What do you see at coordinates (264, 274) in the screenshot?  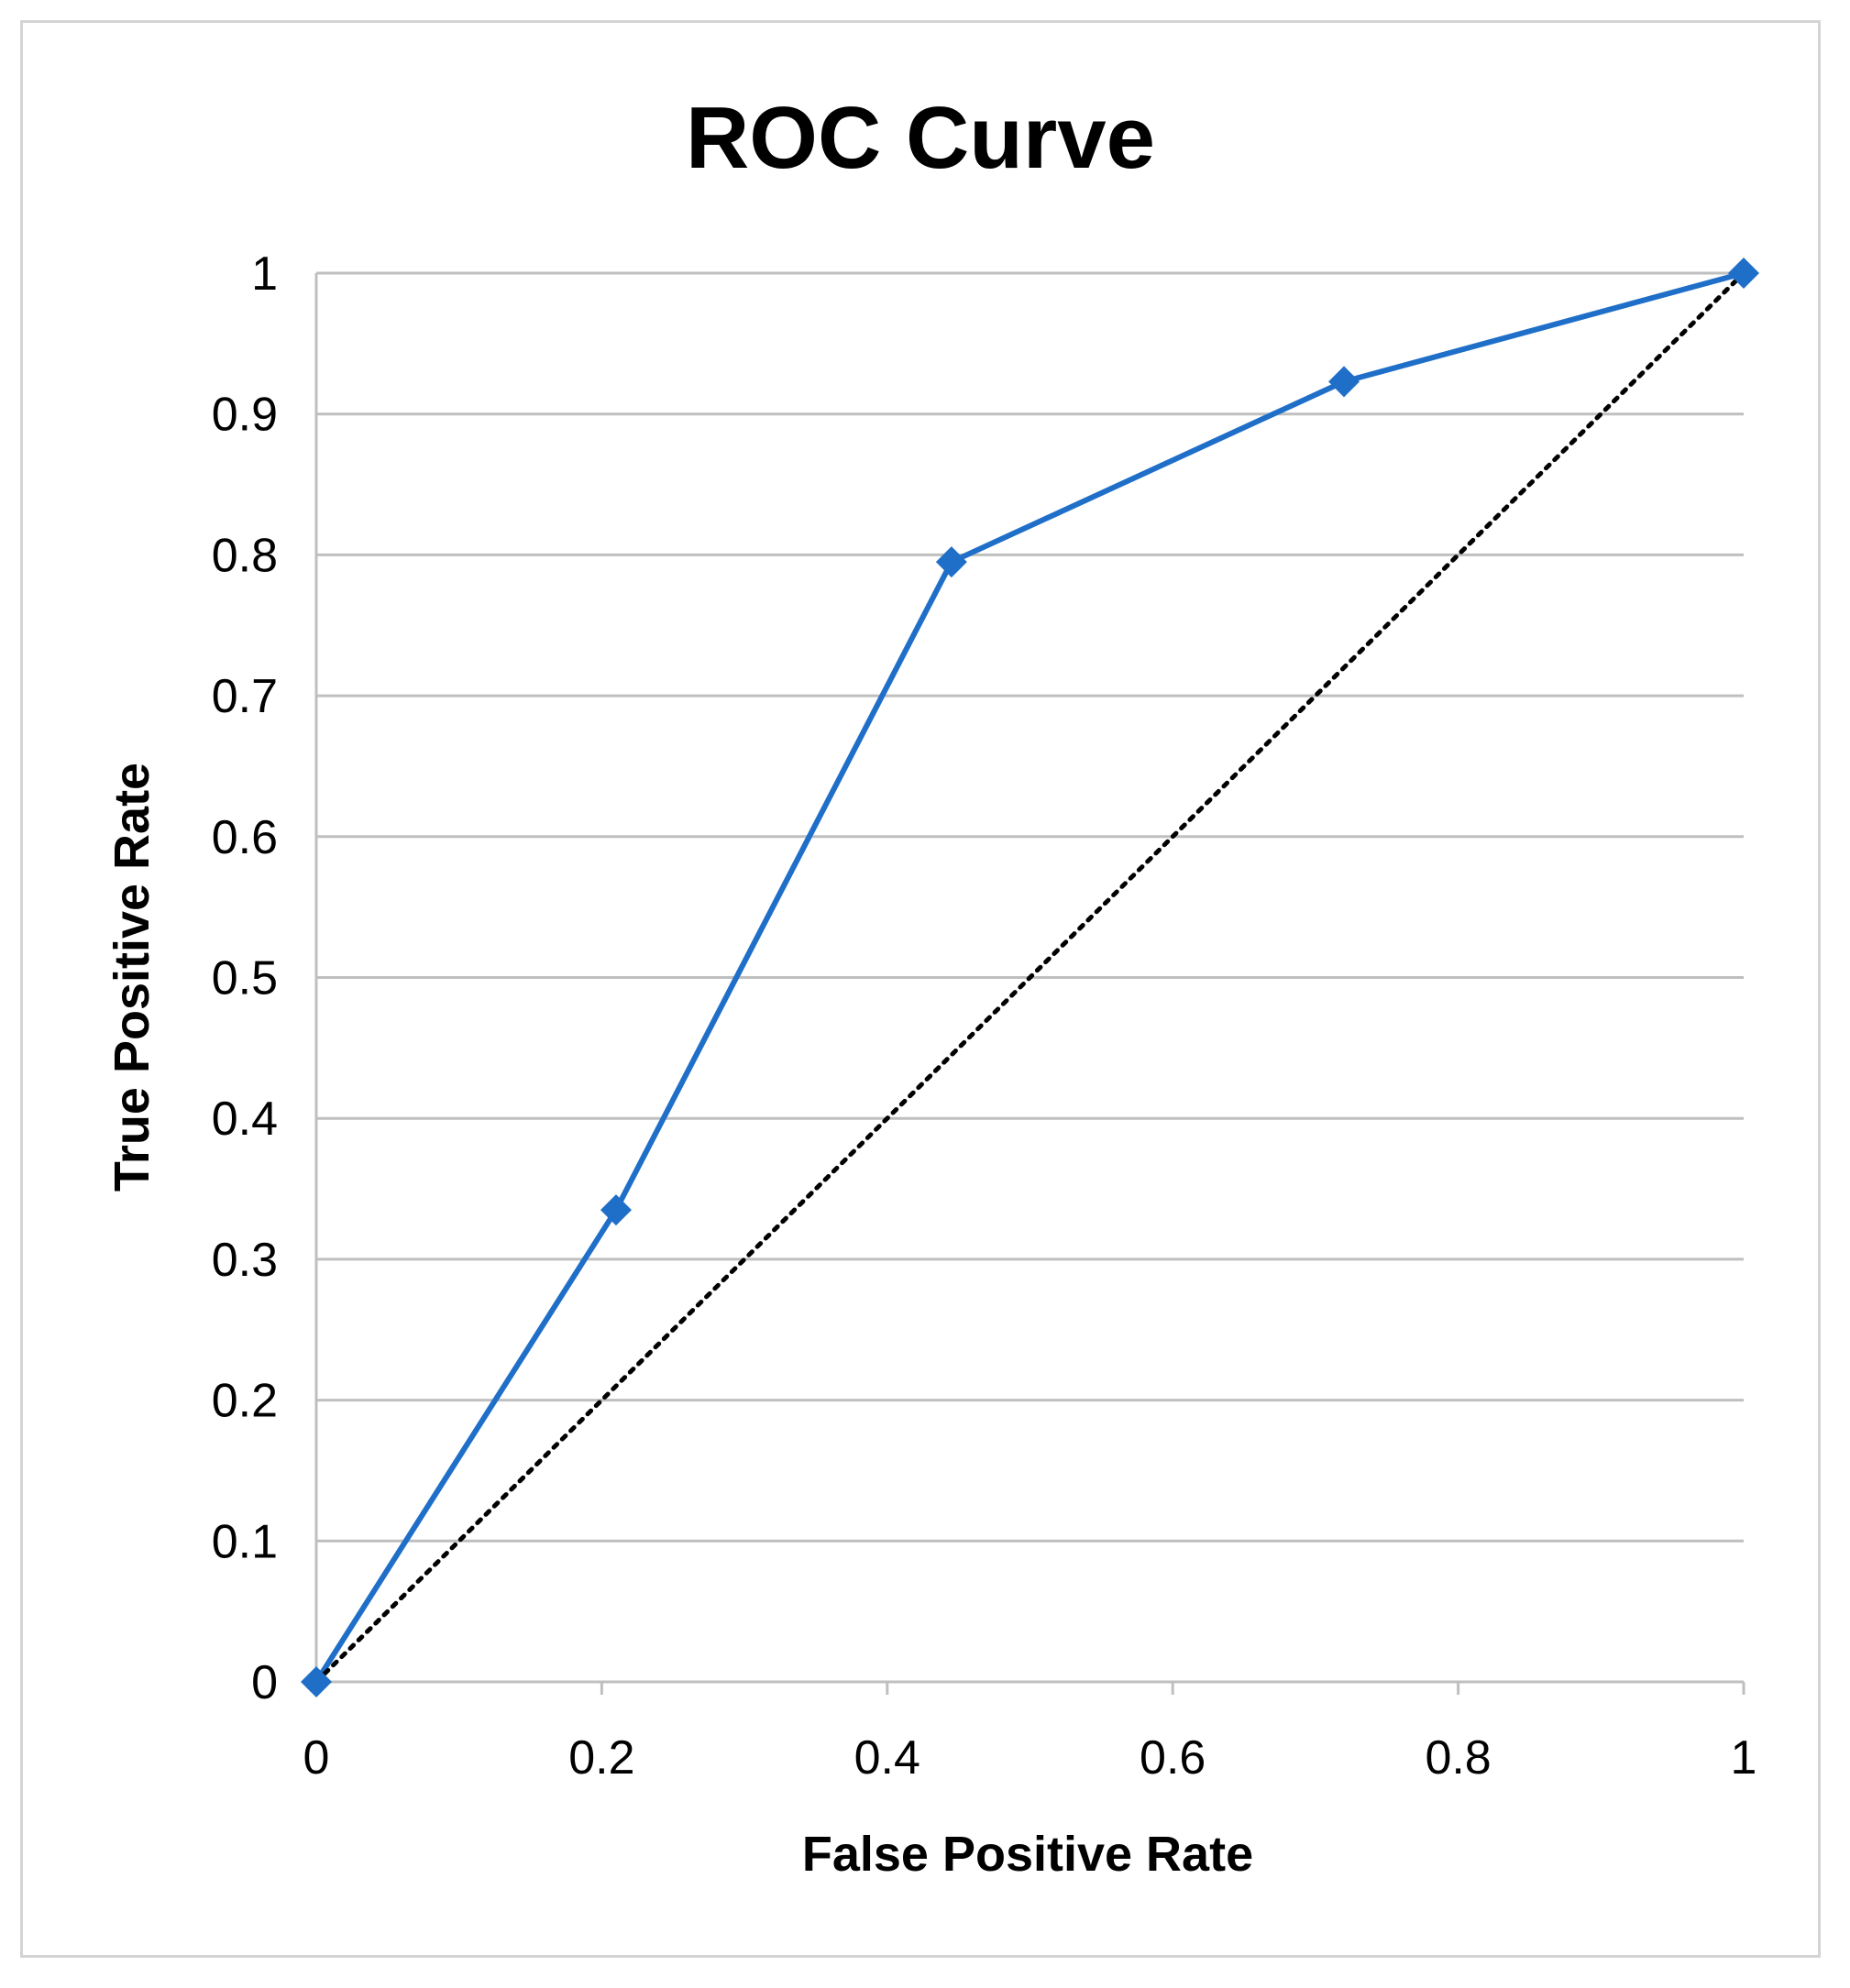 I see `y-tick-label: 1` at bounding box center [264, 274].